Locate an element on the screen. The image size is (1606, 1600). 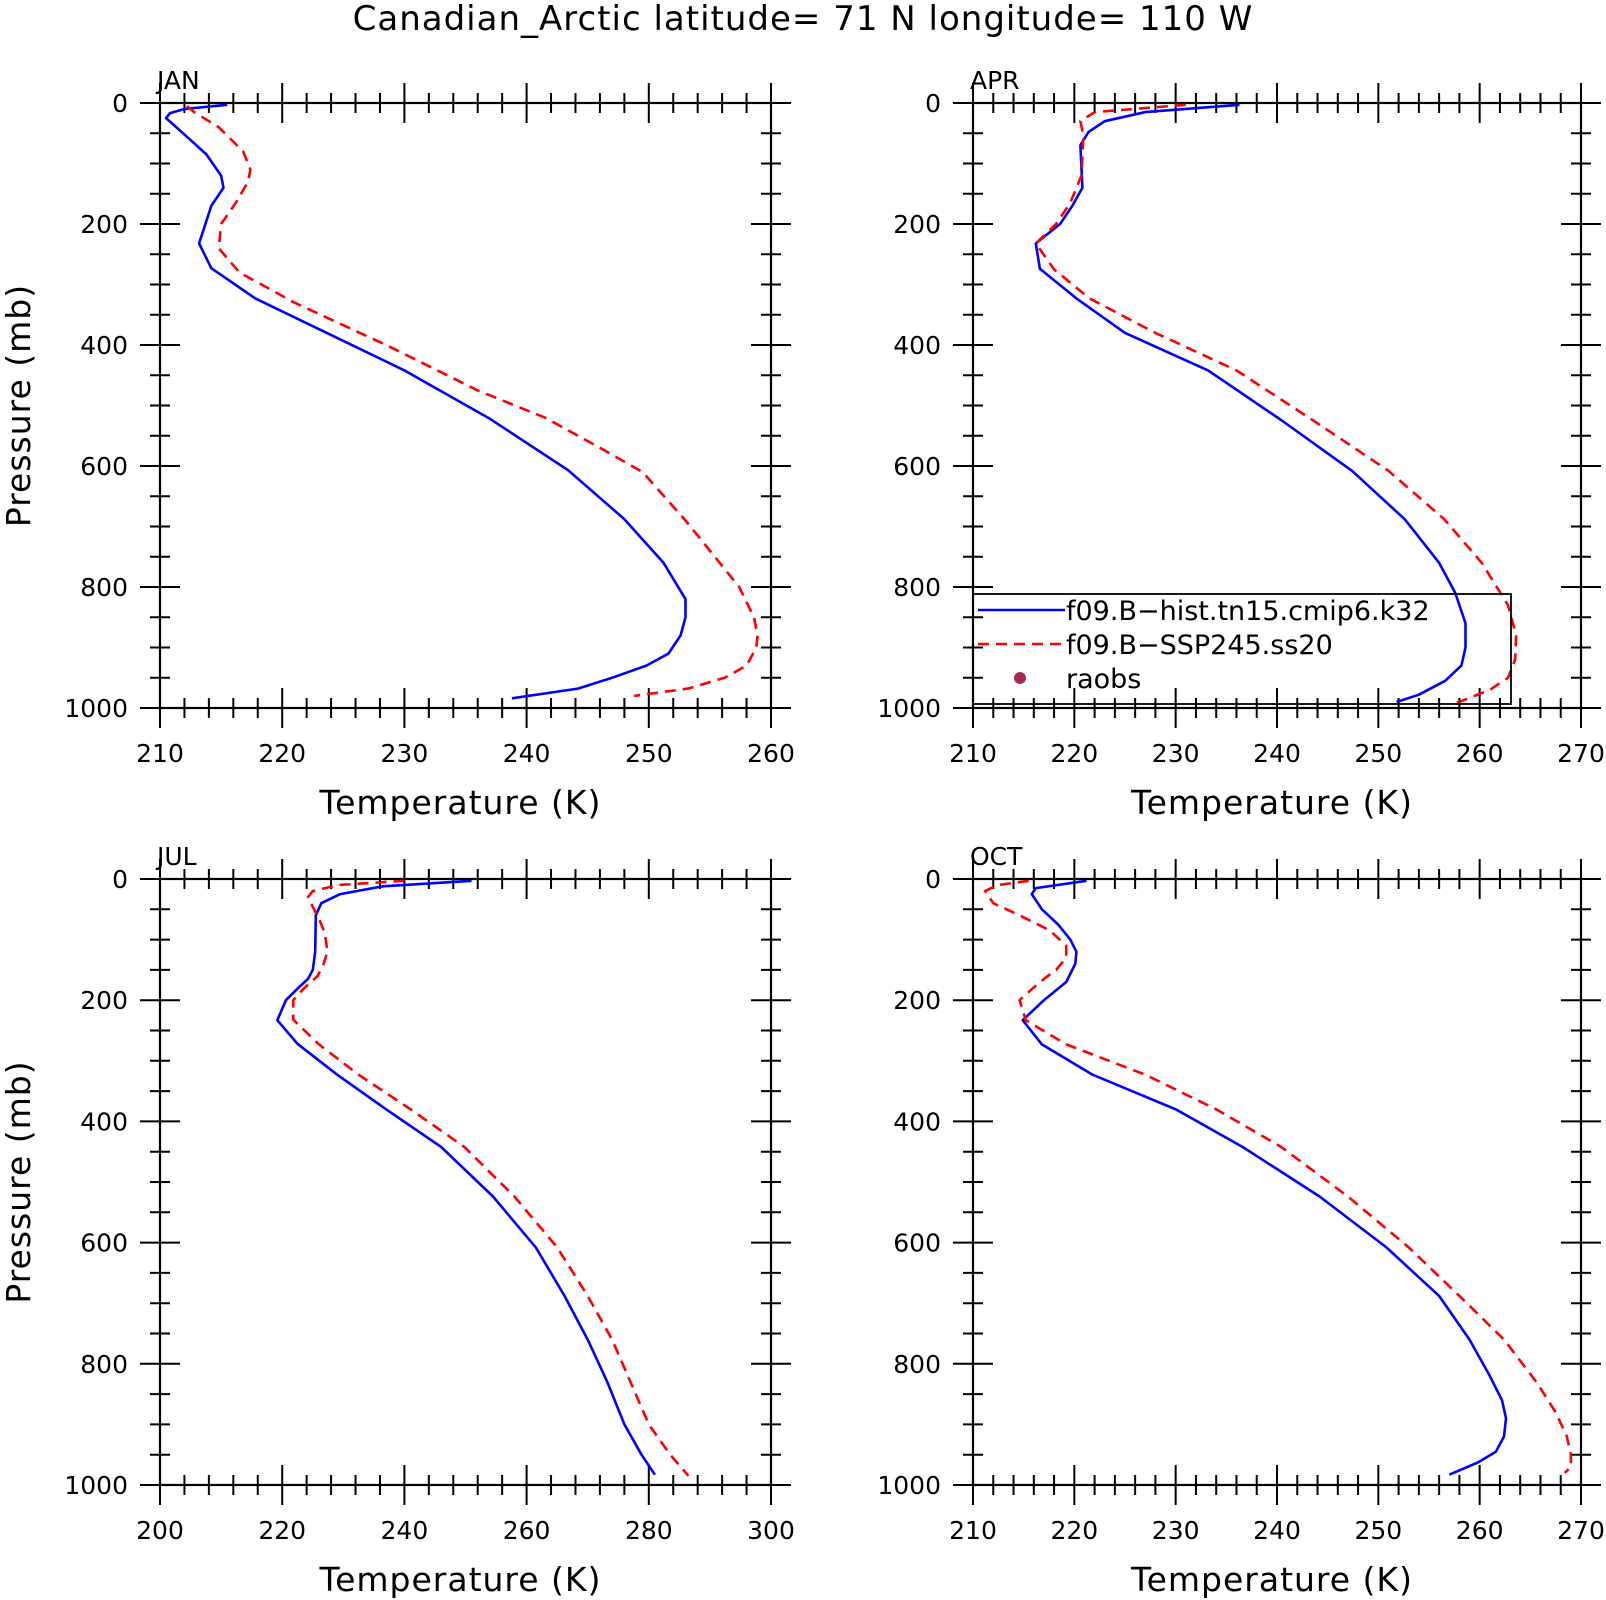
panel-label: APR is located at coordinates (995, 80).